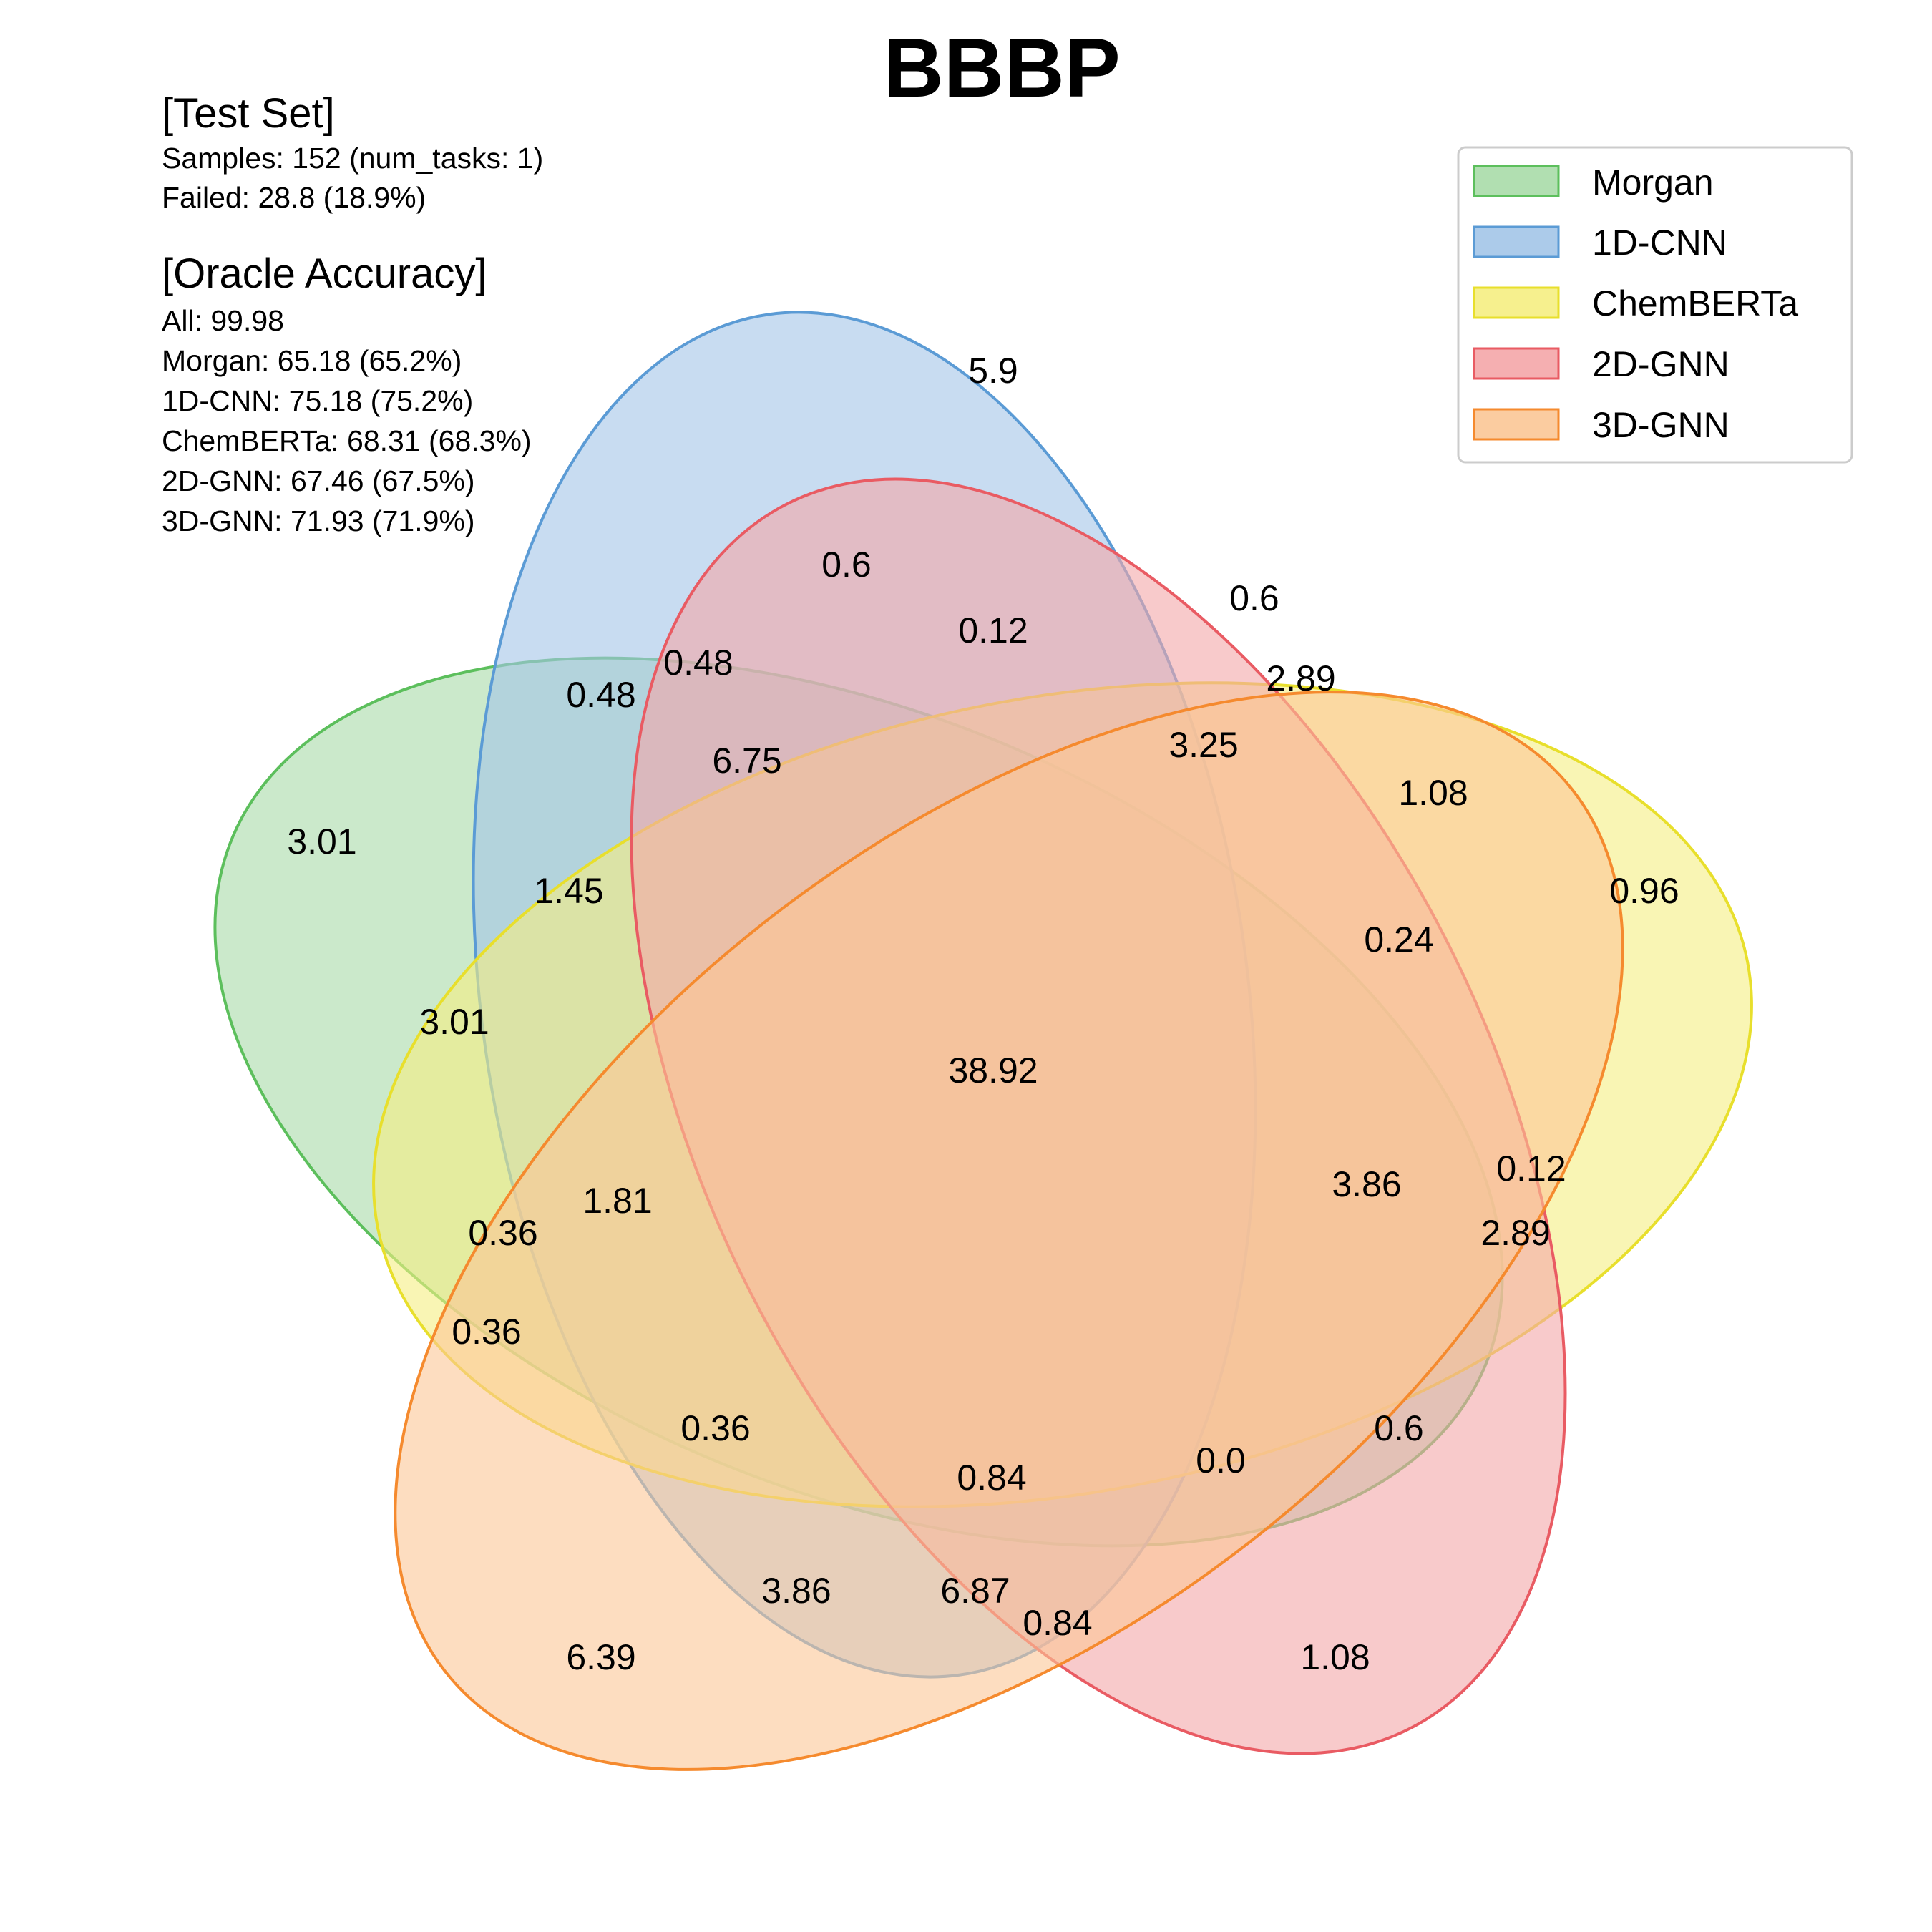 The width and height of the screenshot is (1932, 1932). Describe the element at coordinates (318, 520) in the screenshot. I see `oracle-3dgnn: 3D-GNN: 71.93 (71.9%)` at that location.